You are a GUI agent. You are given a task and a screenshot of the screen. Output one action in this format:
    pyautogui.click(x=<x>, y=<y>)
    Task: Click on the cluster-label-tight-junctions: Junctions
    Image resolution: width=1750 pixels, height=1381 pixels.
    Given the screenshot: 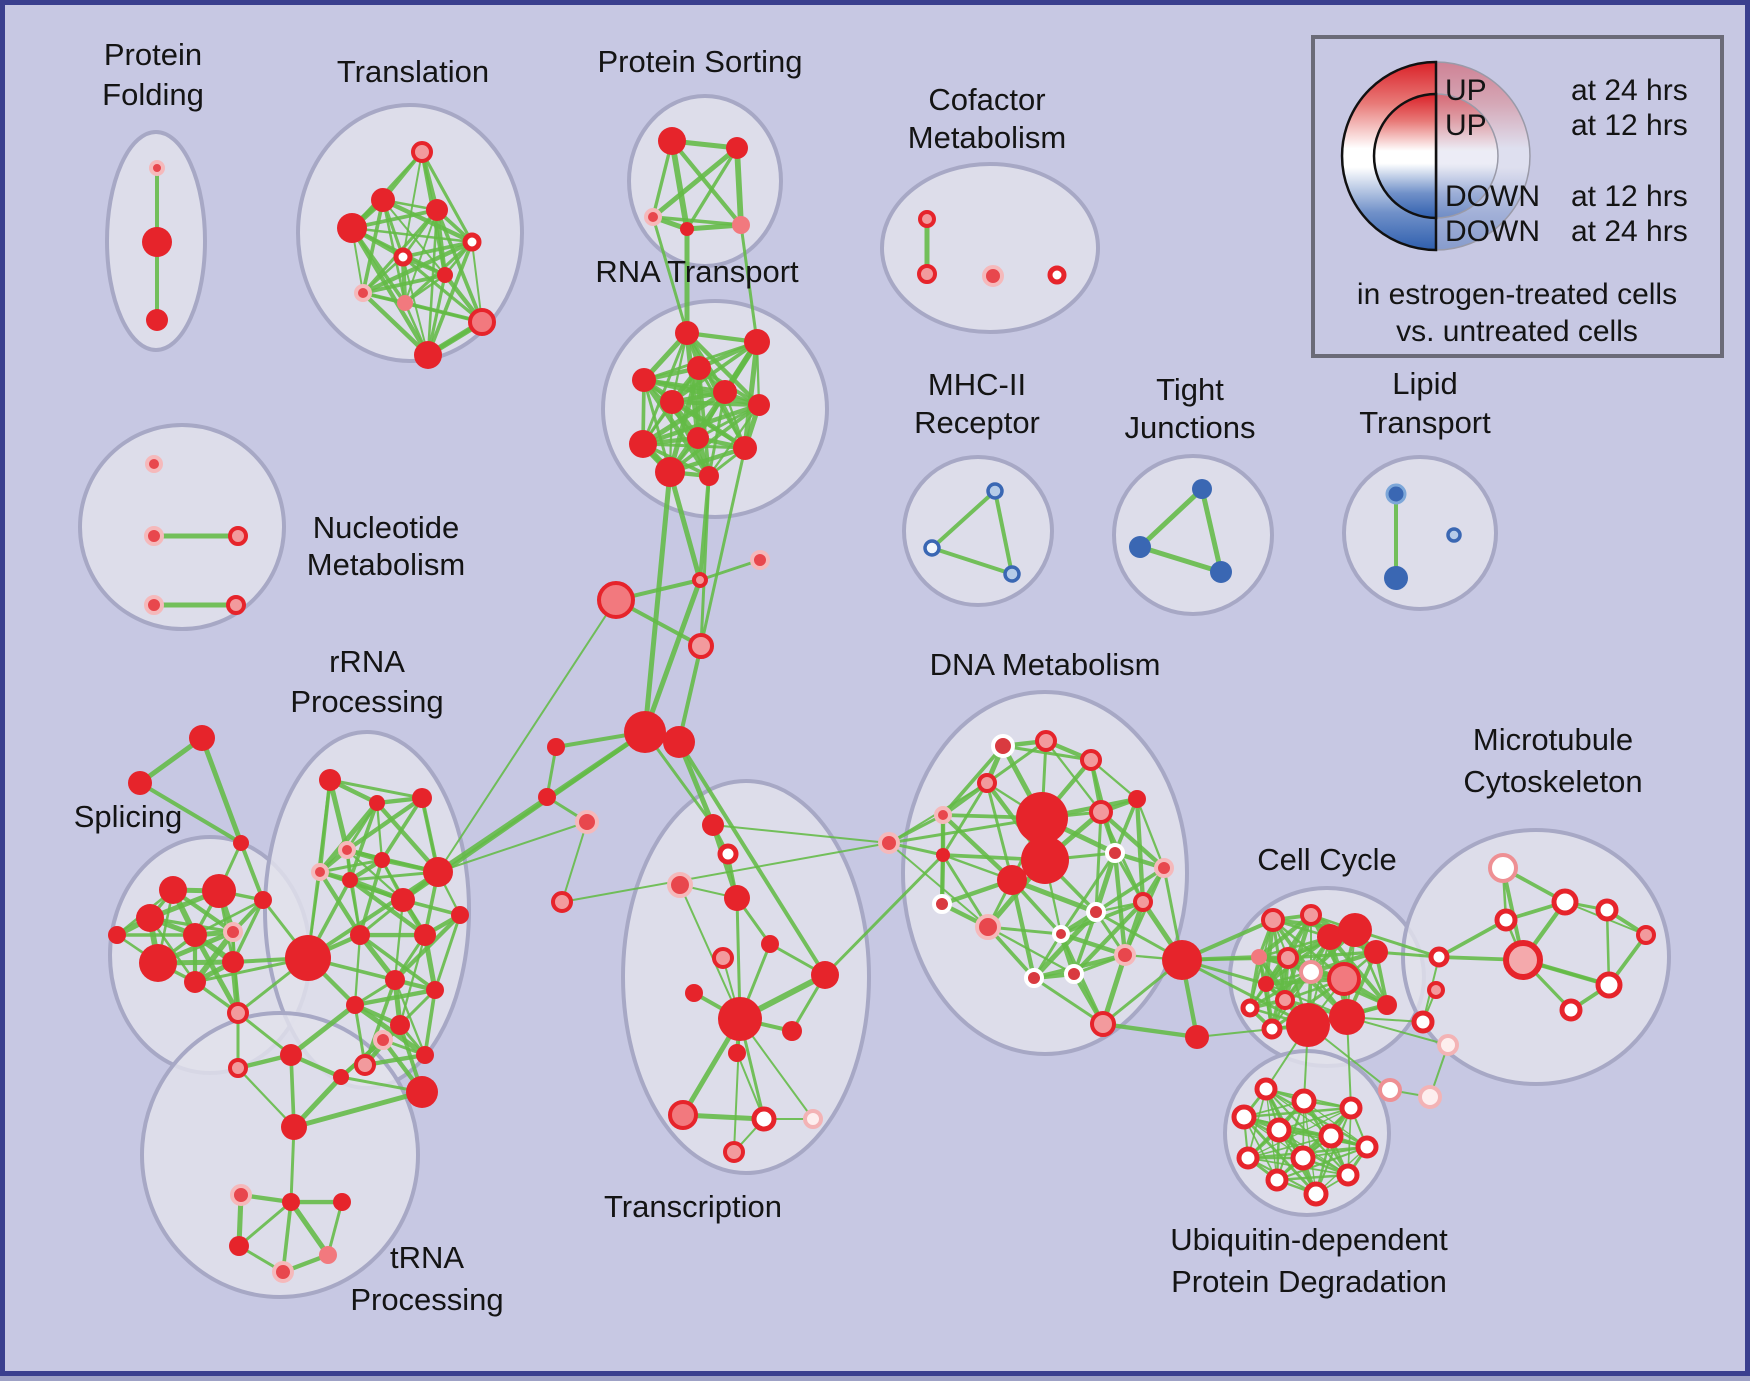 What is the action you would take?
    pyautogui.click(x=1190, y=427)
    